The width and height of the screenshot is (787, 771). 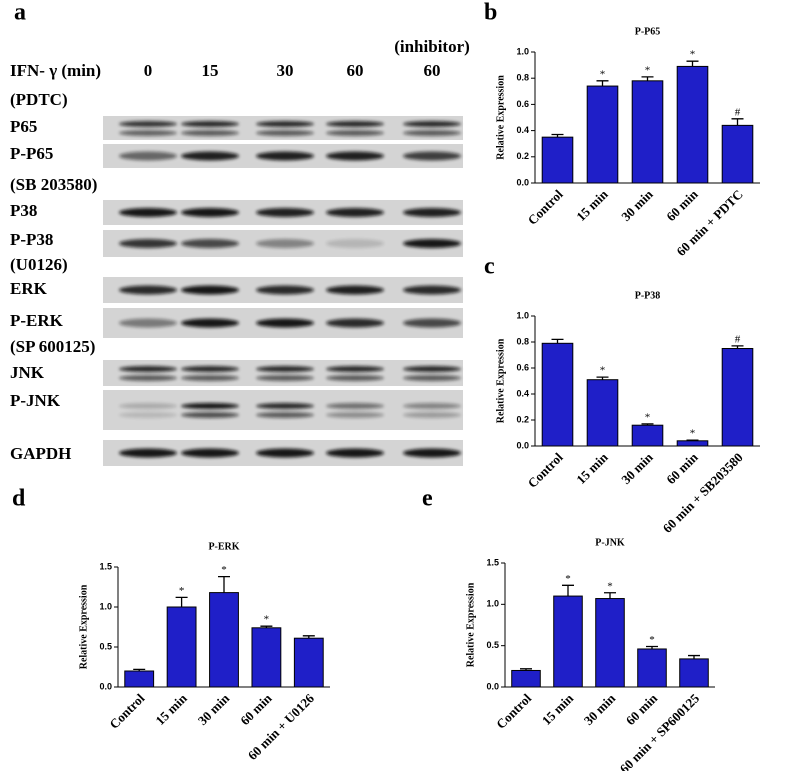 What do you see at coordinates (31, 153) in the screenshot?
I see `row-label: P-P65` at bounding box center [31, 153].